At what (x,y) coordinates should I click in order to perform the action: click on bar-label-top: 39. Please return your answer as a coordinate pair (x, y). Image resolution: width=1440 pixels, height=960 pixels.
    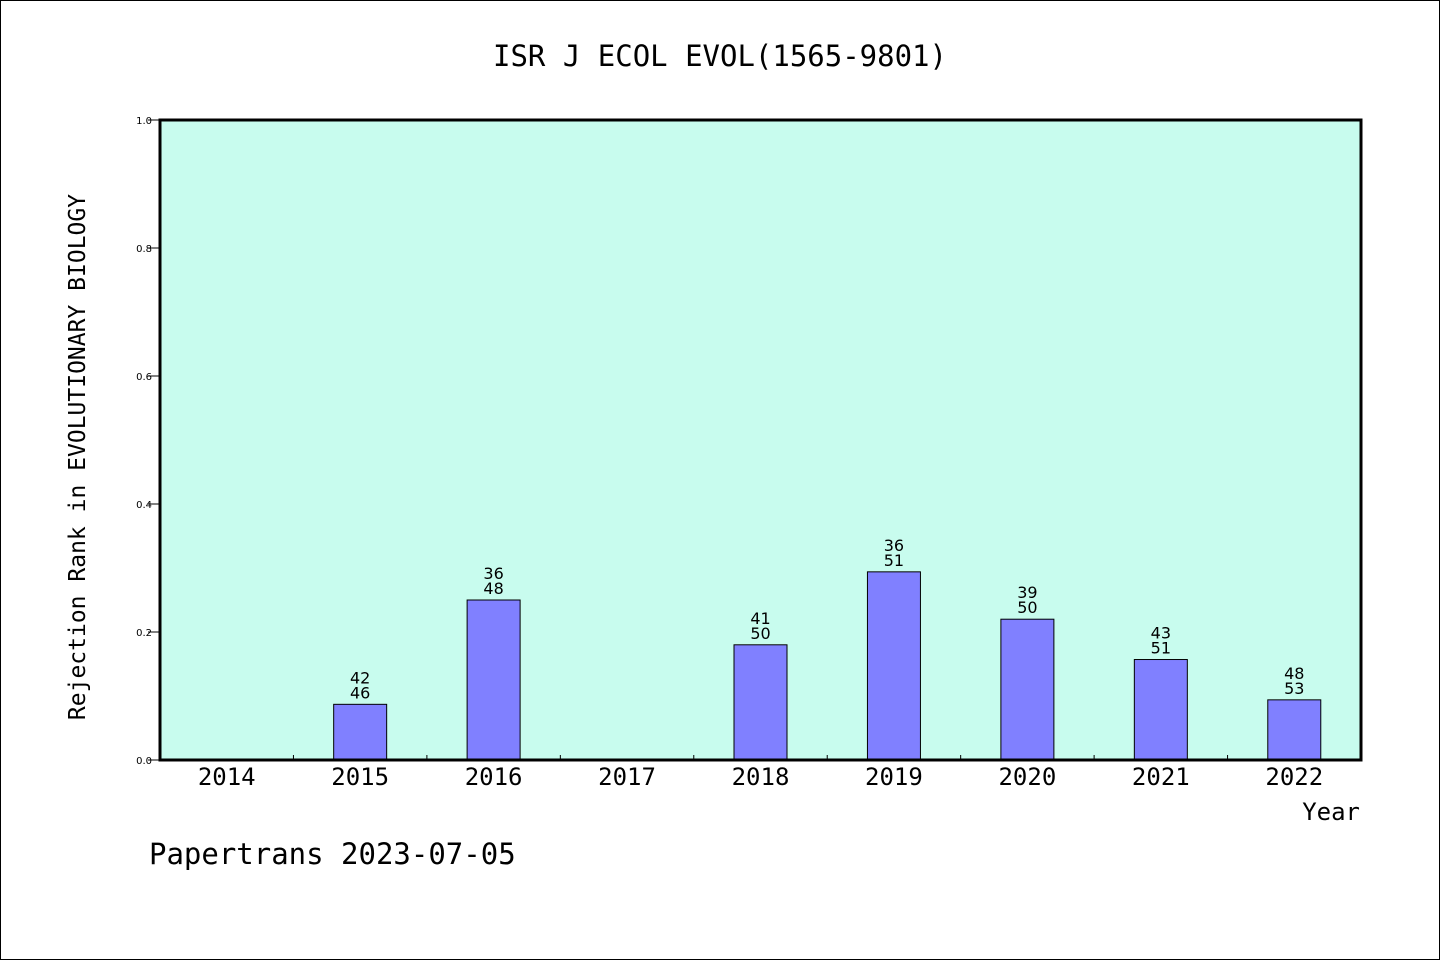
    Looking at the image, I should click on (1027, 592).